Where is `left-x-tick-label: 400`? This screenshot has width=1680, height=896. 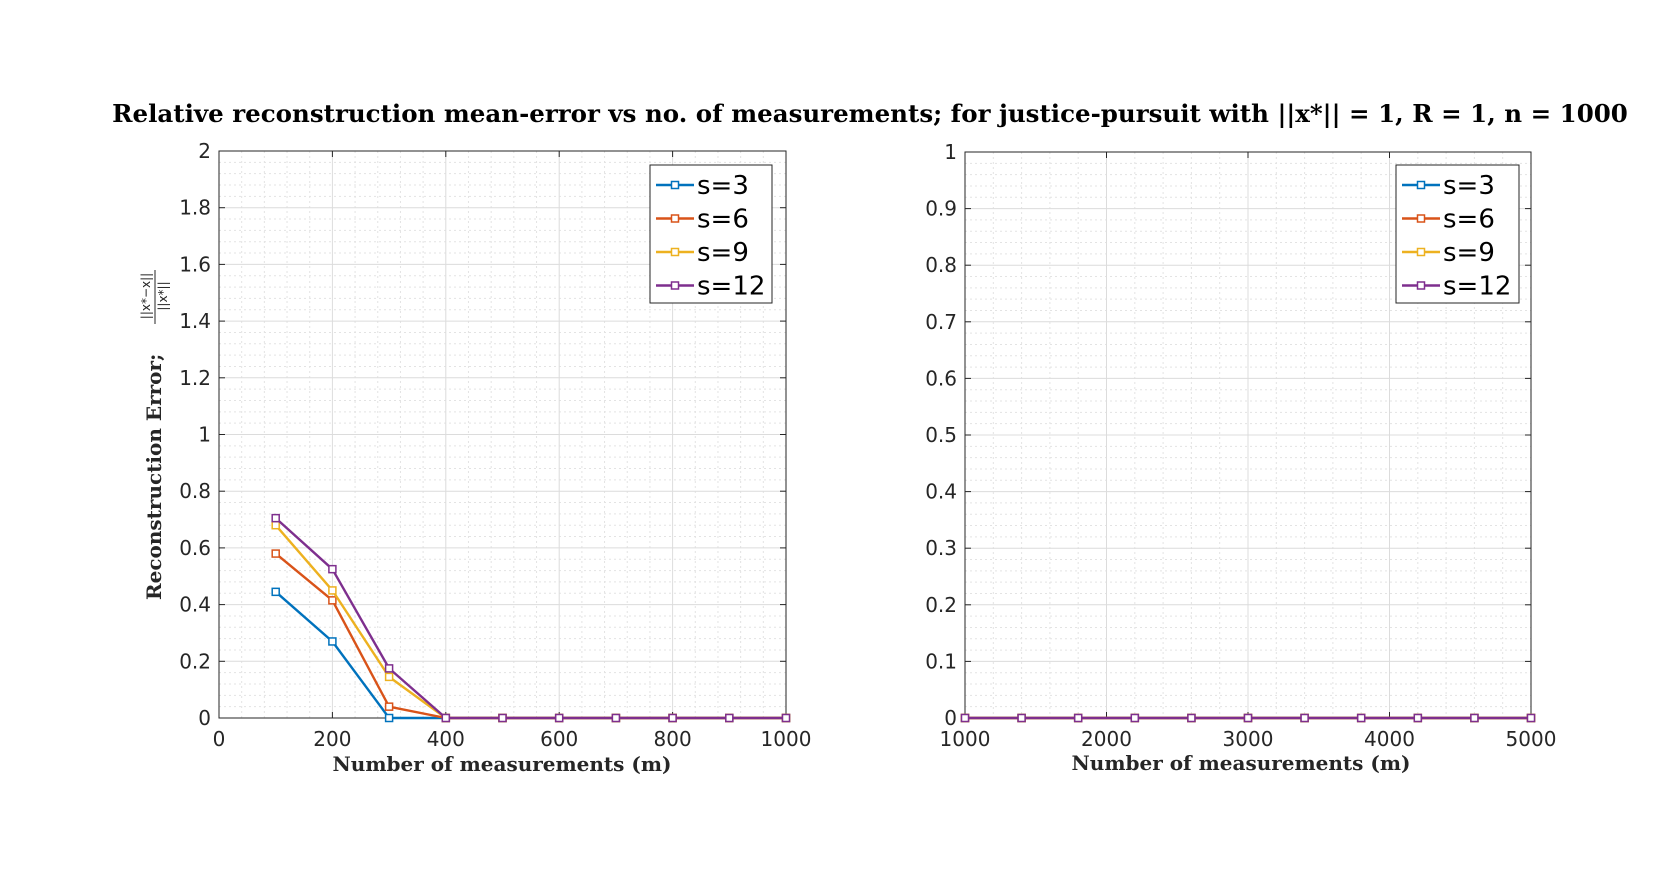 left-x-tick-label: 400 is located at coordinates (446, 739).